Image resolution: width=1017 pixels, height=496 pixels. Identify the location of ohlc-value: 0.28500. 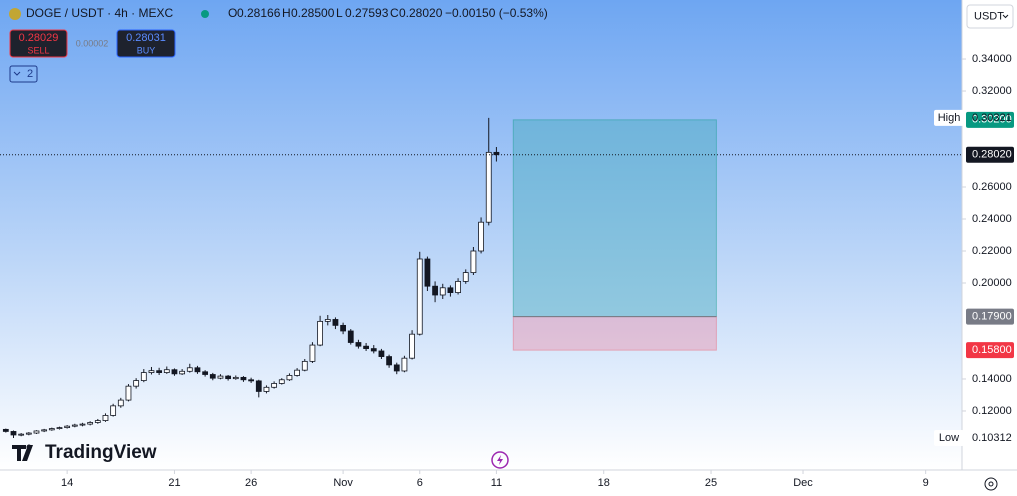
(313, 13).